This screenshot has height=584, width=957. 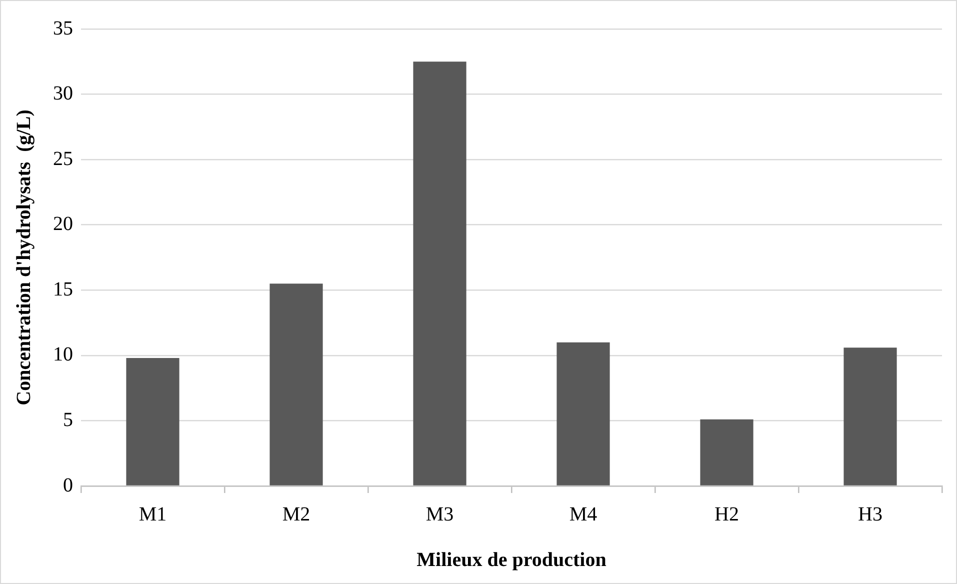 What do you see at coordinates (63, 159) in the screenshot?
I see `y-tick-label: 25` at bounding box center [63, 159].